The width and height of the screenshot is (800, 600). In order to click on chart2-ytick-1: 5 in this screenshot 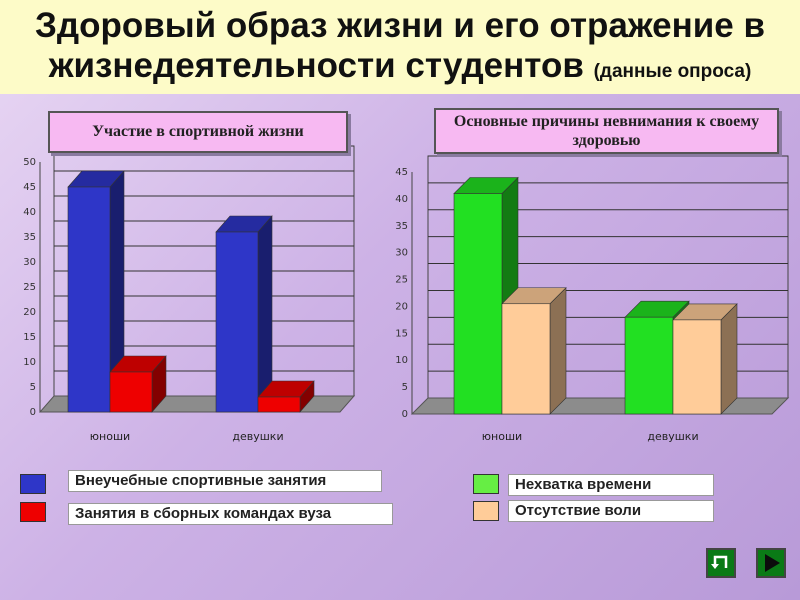, I will do `click(405, 387)`.